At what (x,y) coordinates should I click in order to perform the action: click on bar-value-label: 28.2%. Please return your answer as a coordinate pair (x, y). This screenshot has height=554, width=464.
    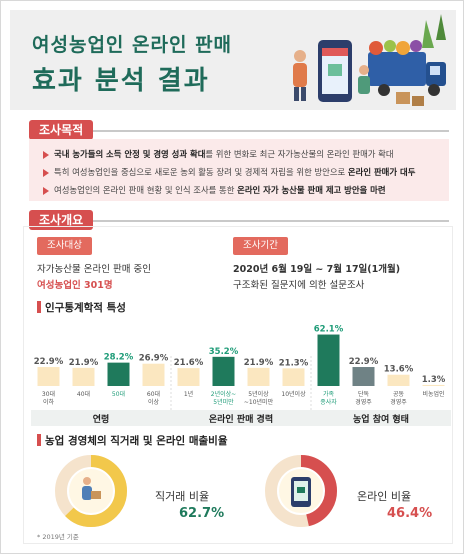
    Looking at the image, I should click on (119, 358).